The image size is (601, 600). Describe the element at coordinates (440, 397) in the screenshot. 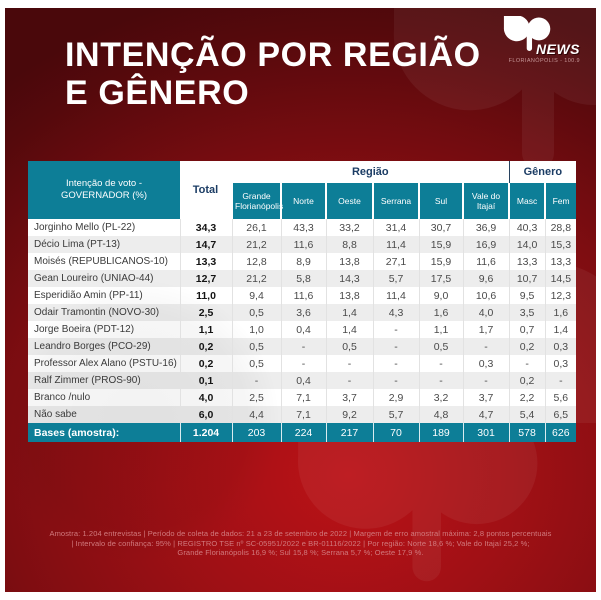

I see `cell-value: 3,2` at that location.